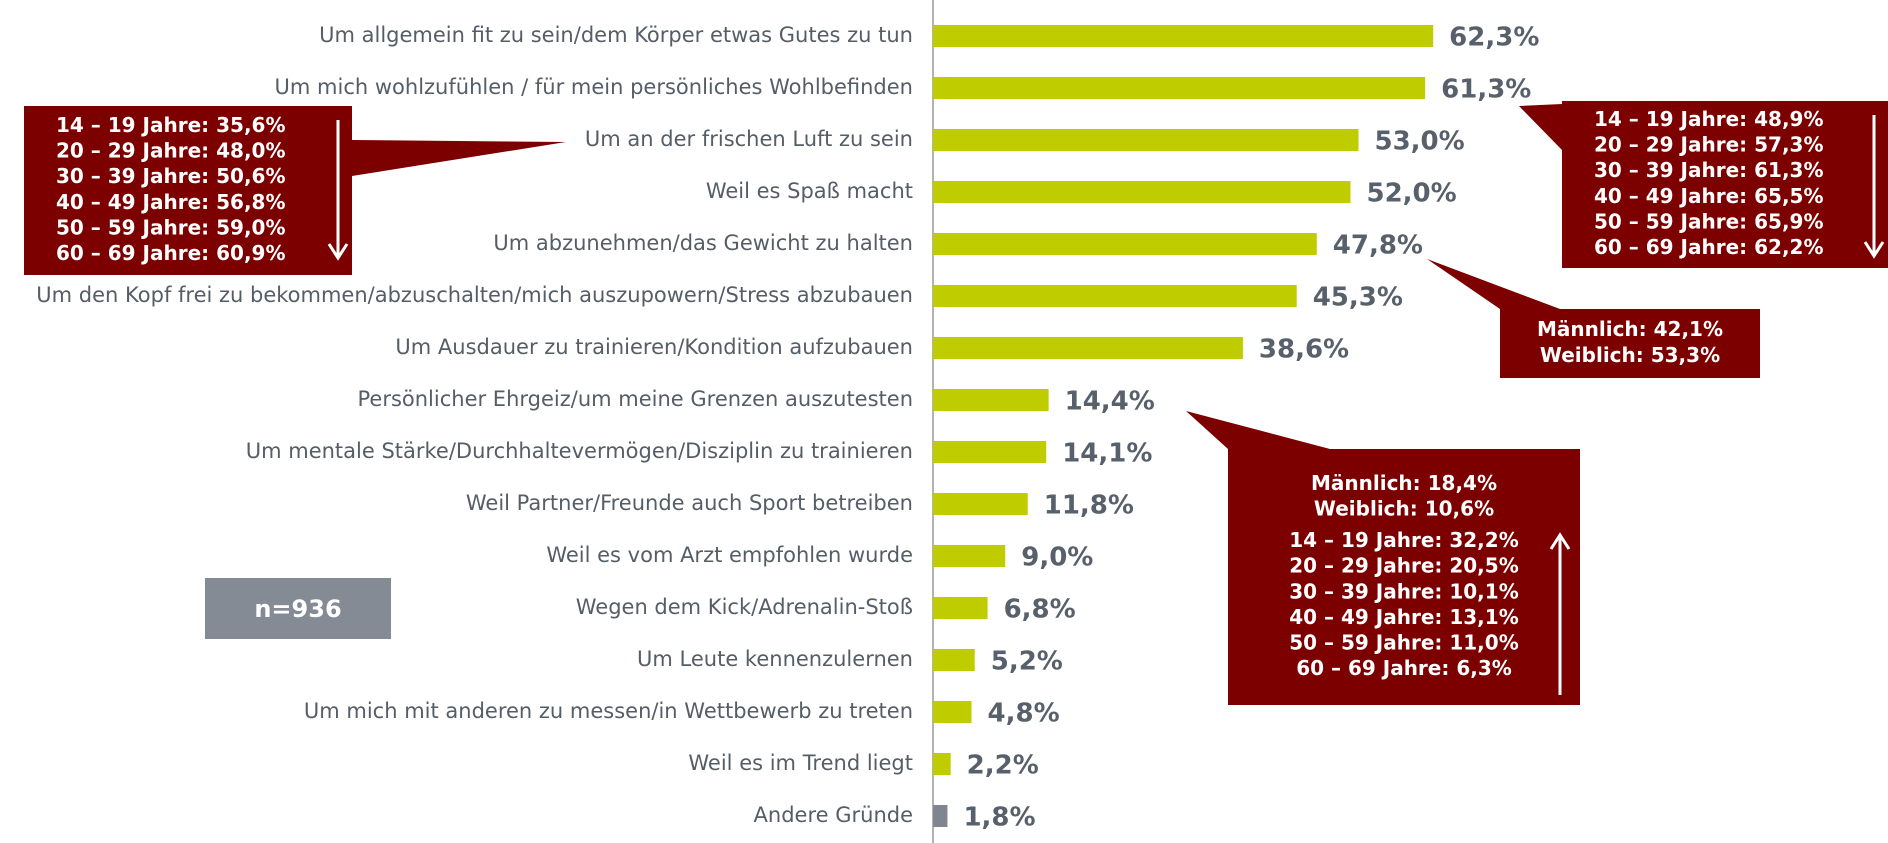 The height and width of the screenshot is (843, 1888). What do you see at coordinates (999, 818) in the screenshot?
I see `value-label: 1,8%` at bounding box center [999, 818].